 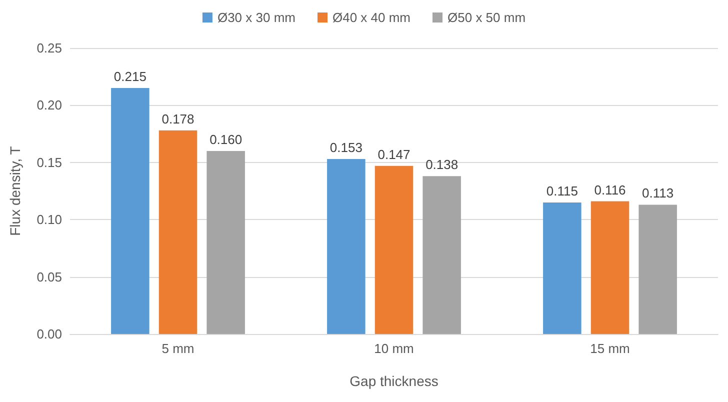 What do you see at coordinates (130, 76) in the screenshot?
I see `data-label: 0.215` at bounding box center [130, 76].